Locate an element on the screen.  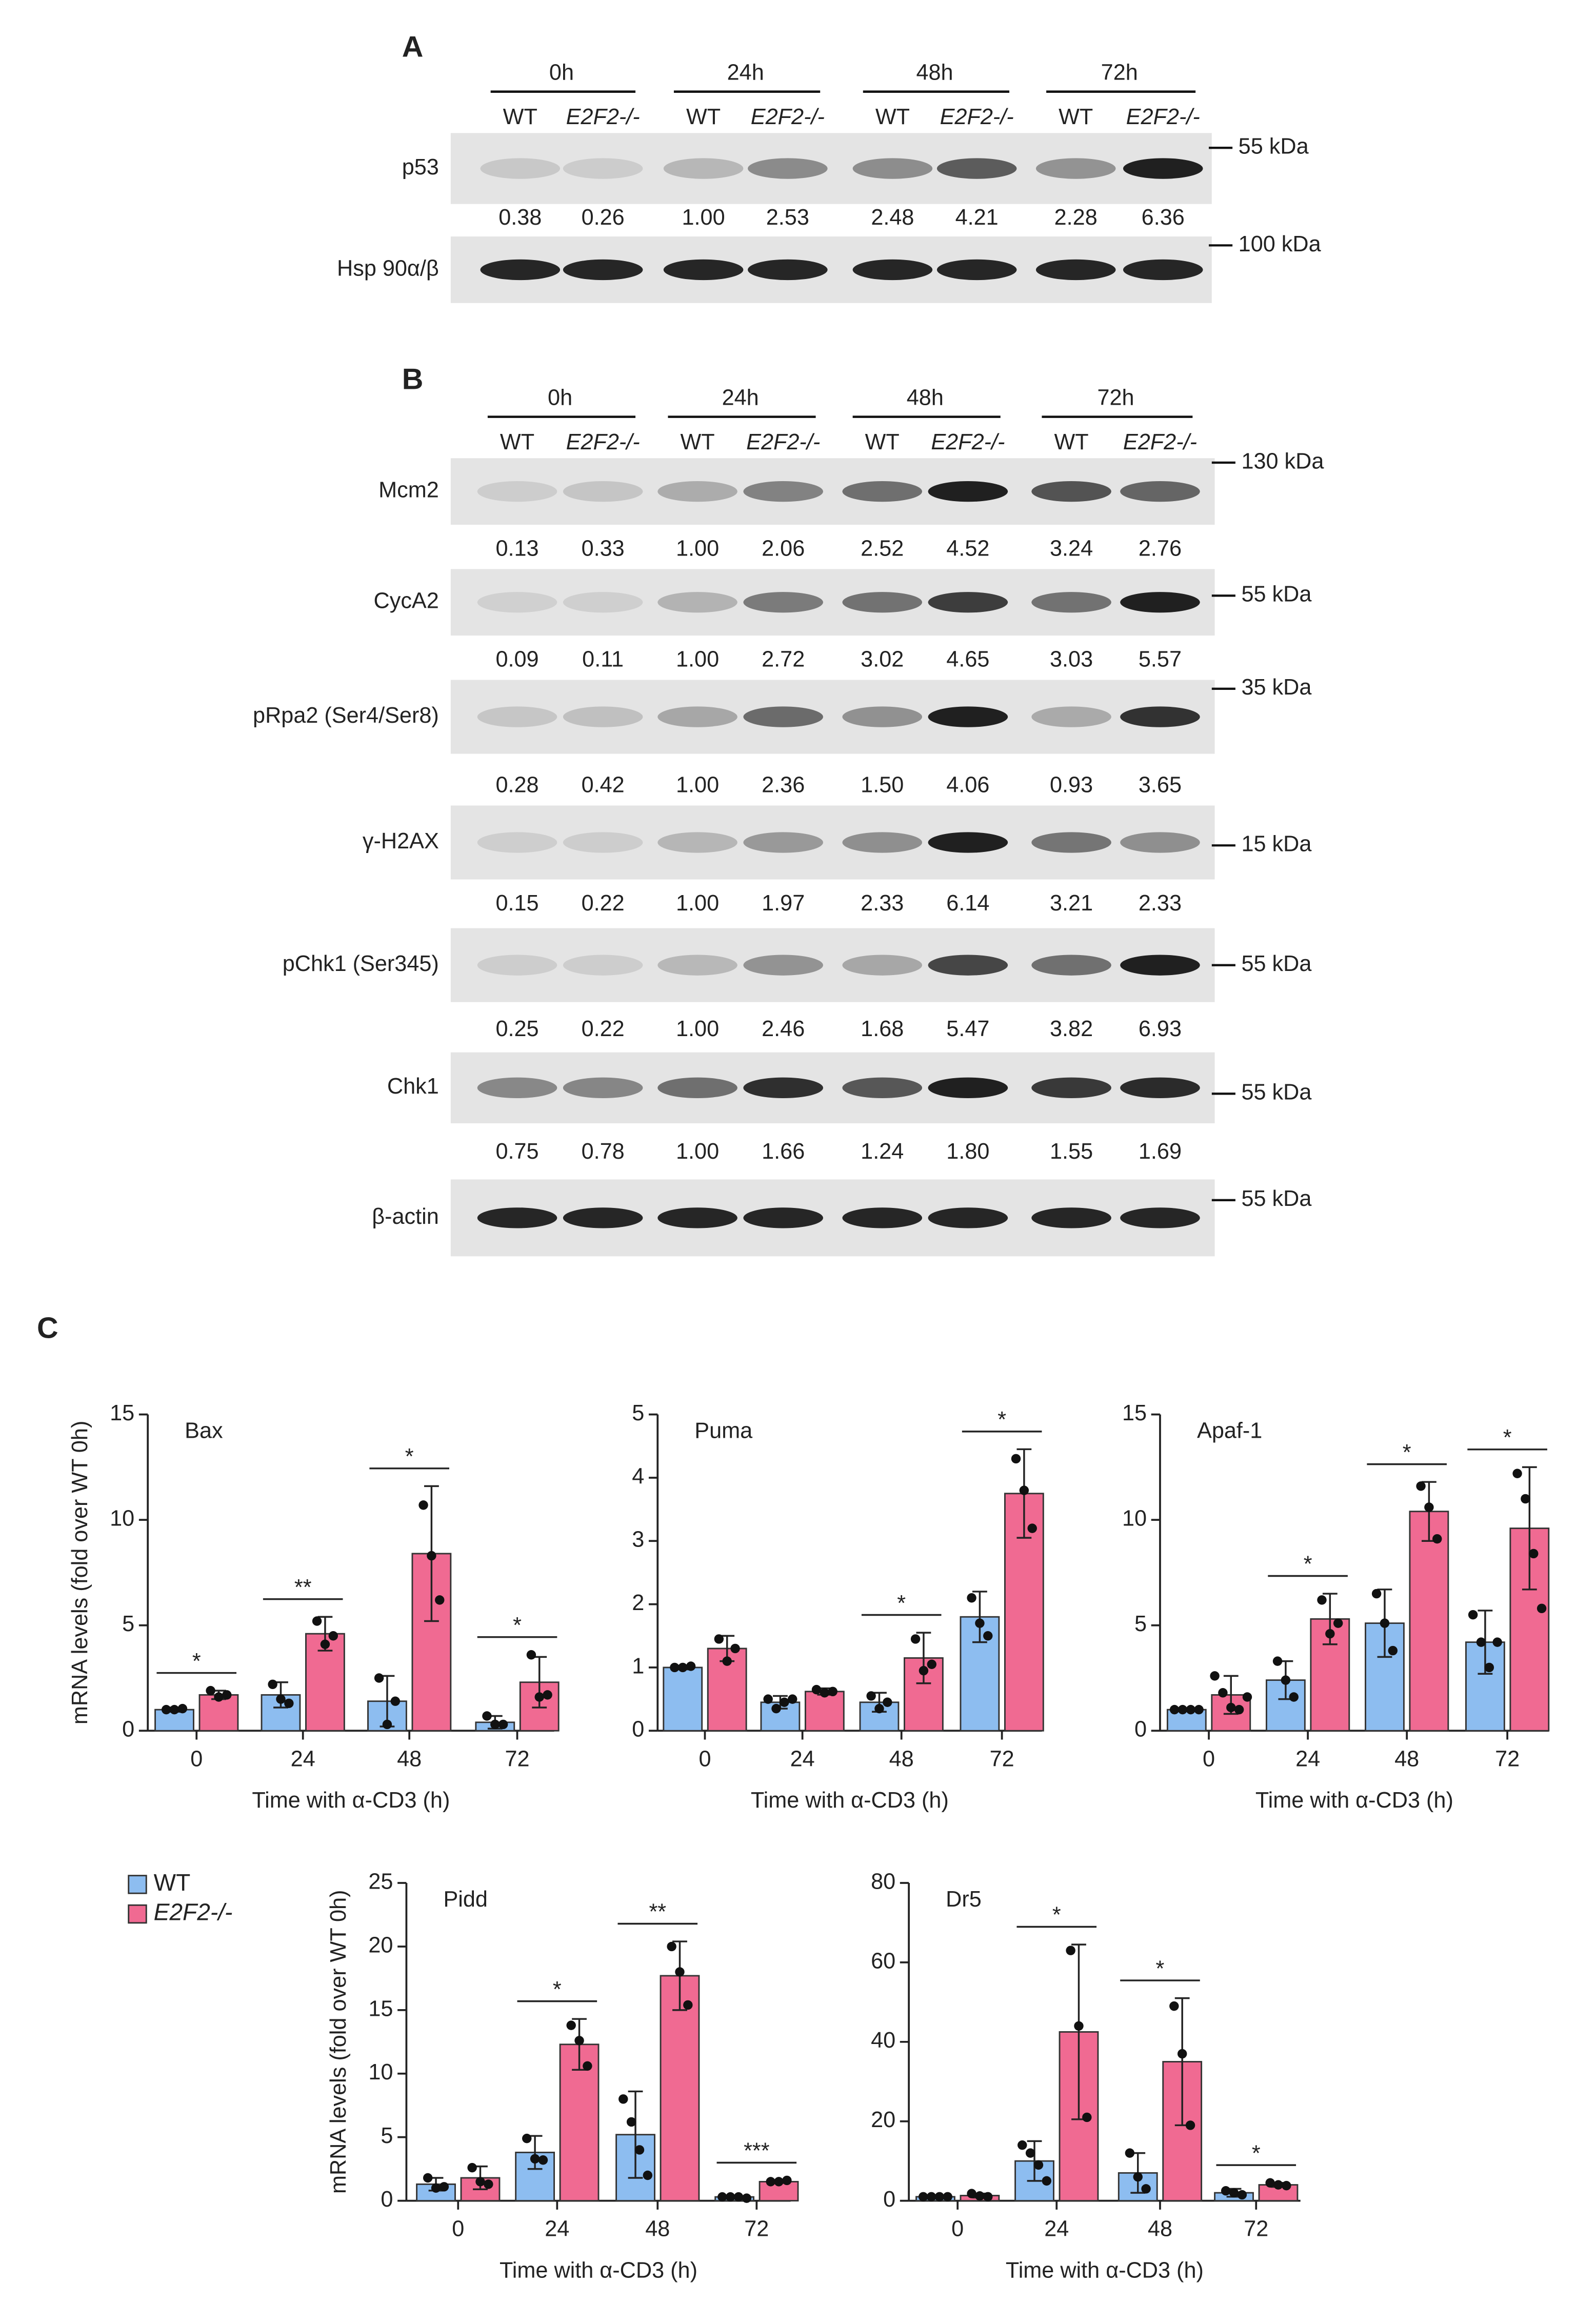
y-axis-label: mRNA levels (fold over WT 0h) is located at coordinates (338, 2042).